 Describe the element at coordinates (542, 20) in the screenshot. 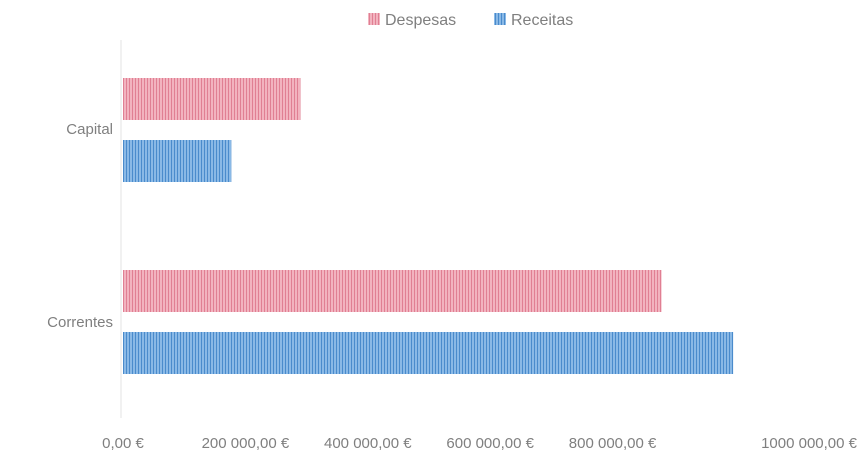

I see `legend-label-receitas: Receitas` at that location.